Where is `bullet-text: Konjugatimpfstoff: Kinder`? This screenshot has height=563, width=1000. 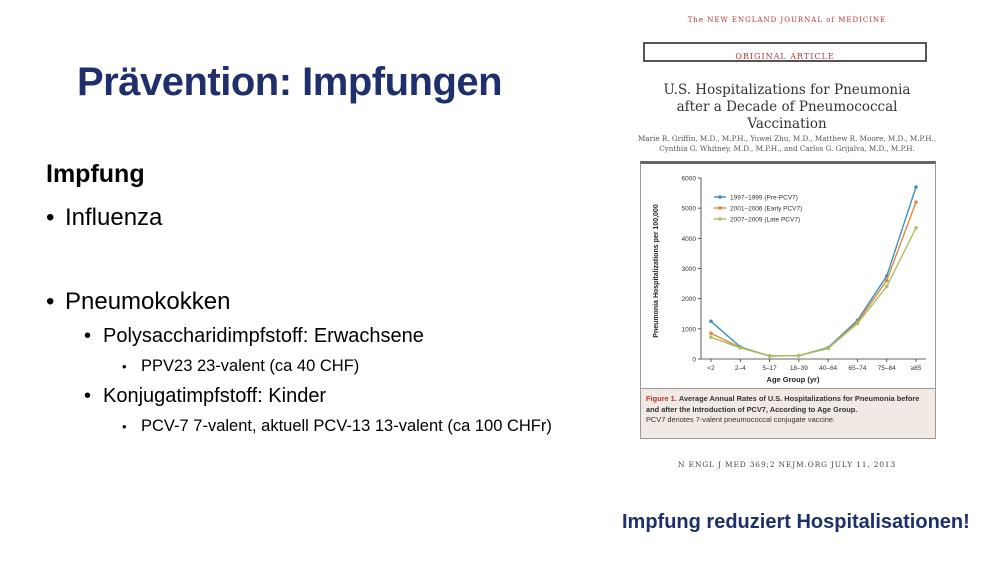 bullet-text: Konjugatimpfstoff: Kinder is located at coordinates (215, 396).